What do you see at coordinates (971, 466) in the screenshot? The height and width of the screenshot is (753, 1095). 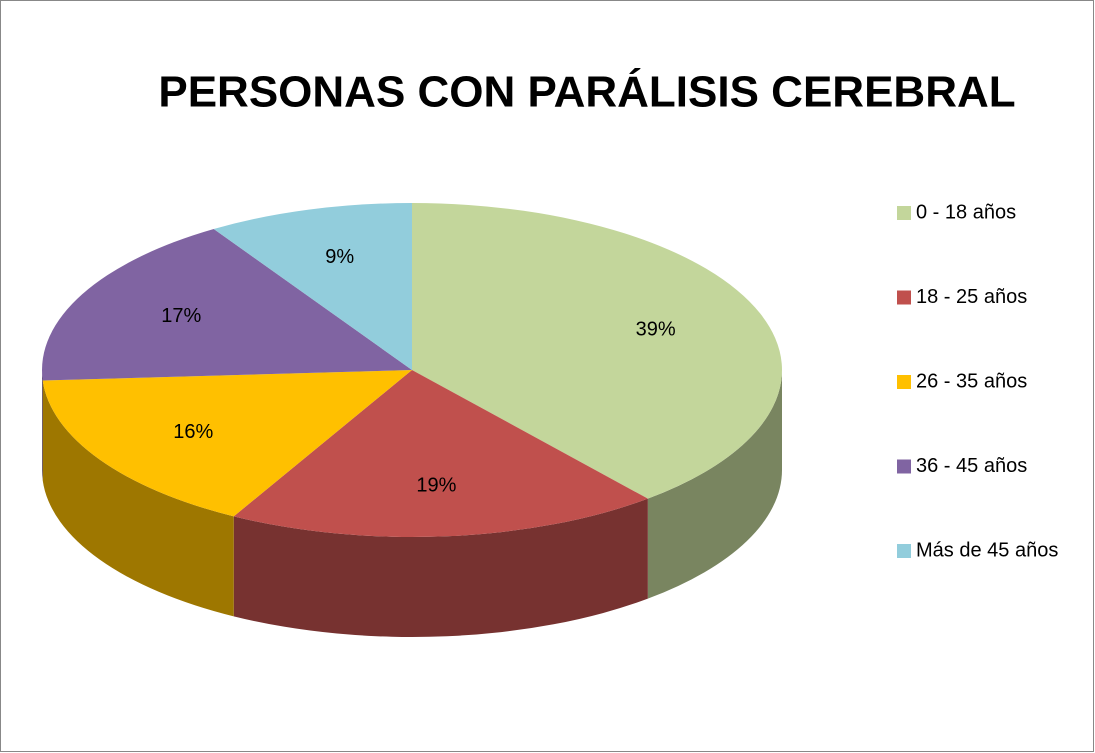 I see `legend-label: 36 - 45 años` at bounding box center [971, 466].